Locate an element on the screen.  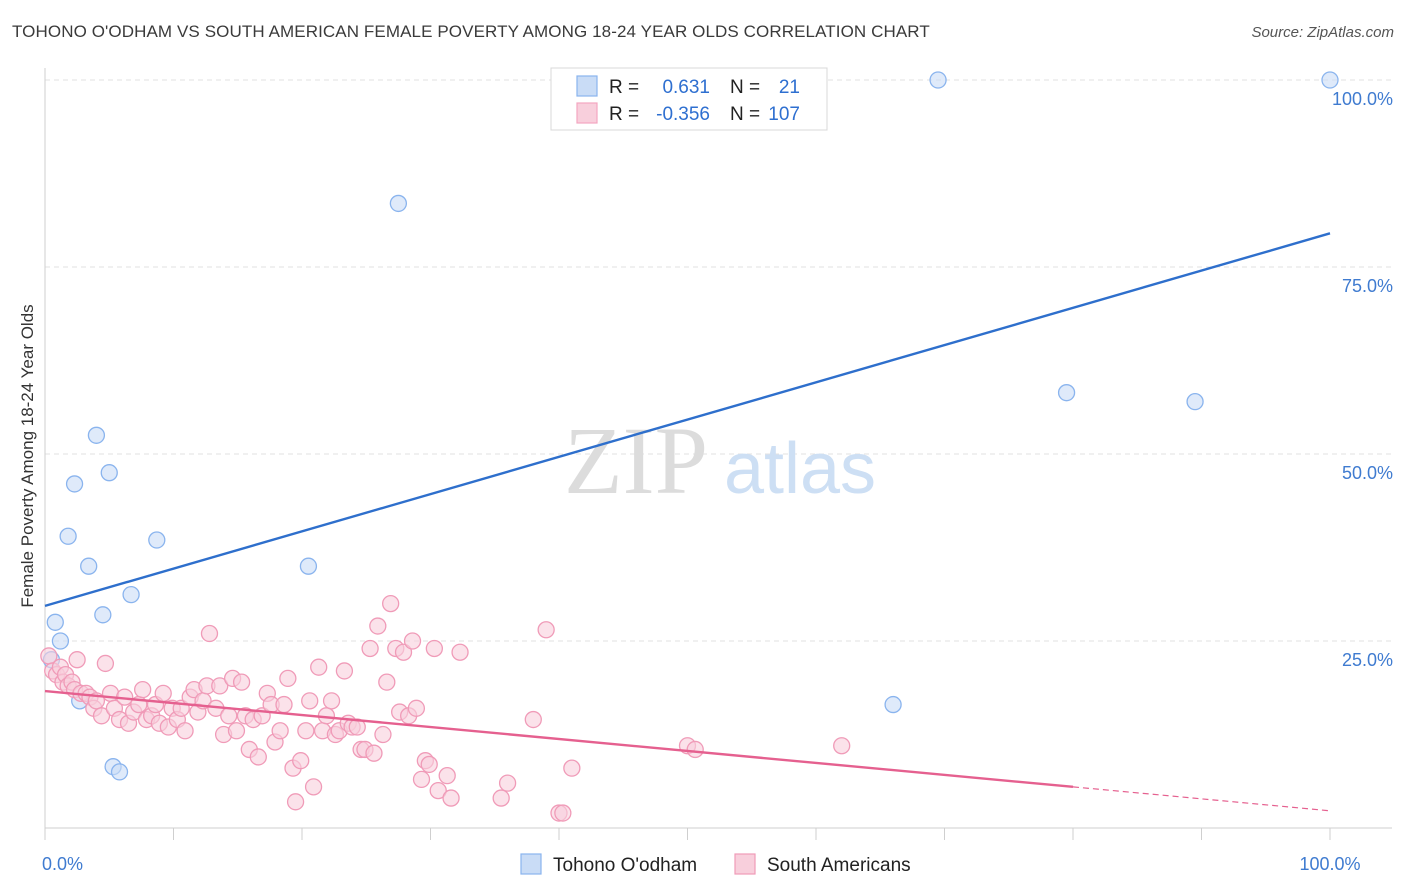
legend-n-value-0: 21 is located at coordinates (789, 87).